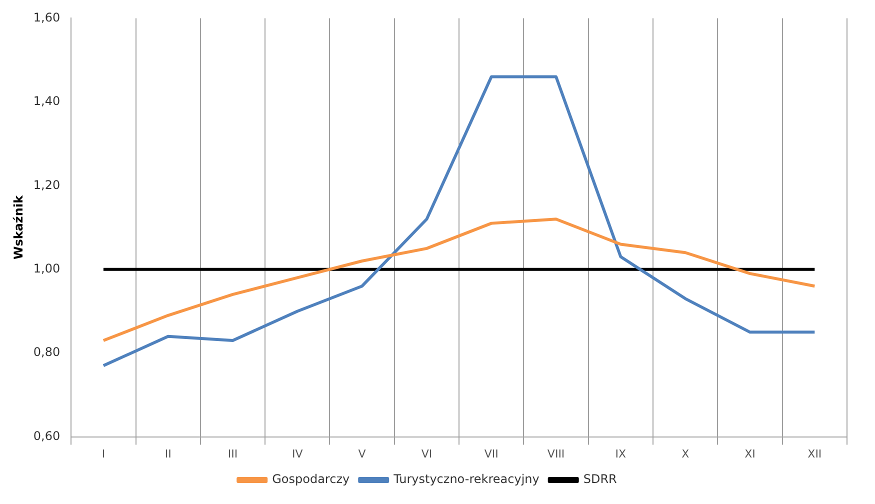 The width and height of the screenshot is (875, 504). I want to click on x-tick-label: IV, so click(298, 453).